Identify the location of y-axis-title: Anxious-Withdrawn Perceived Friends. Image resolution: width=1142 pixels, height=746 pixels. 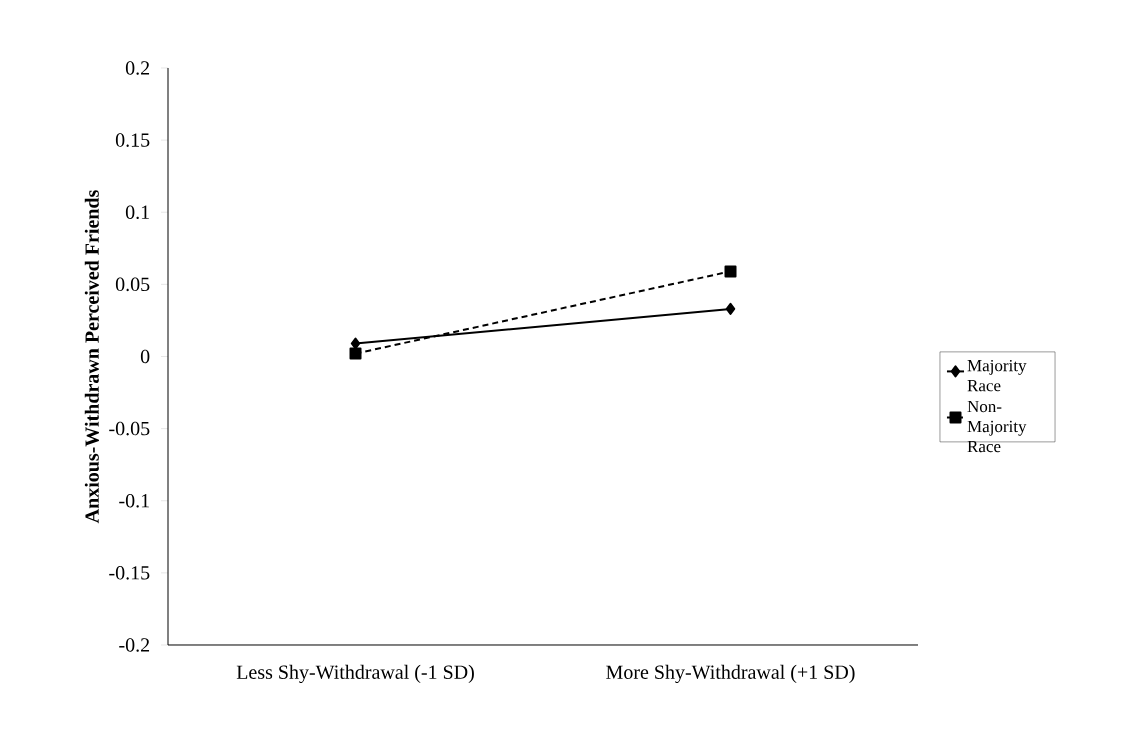
(91, 357).